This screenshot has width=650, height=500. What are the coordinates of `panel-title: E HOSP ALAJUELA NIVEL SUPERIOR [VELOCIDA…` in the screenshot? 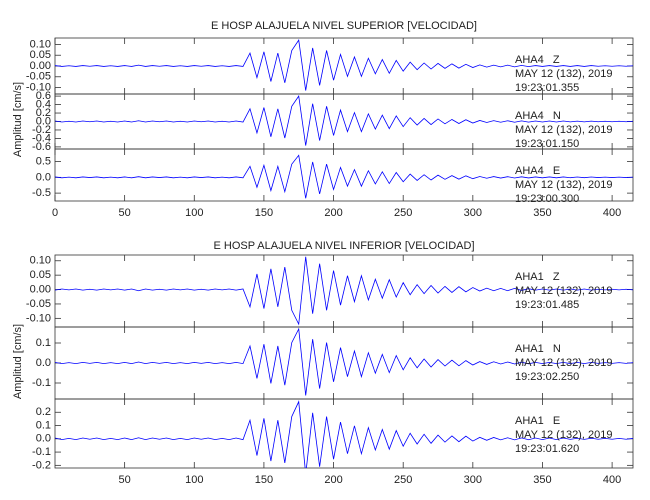 It's located at (344, 26).